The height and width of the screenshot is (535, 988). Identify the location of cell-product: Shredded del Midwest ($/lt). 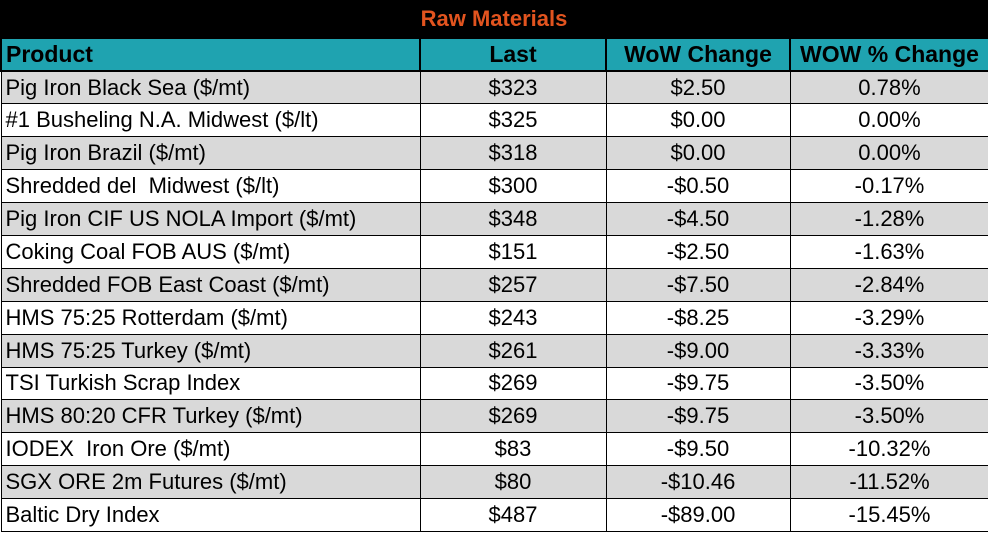
(210, 186).